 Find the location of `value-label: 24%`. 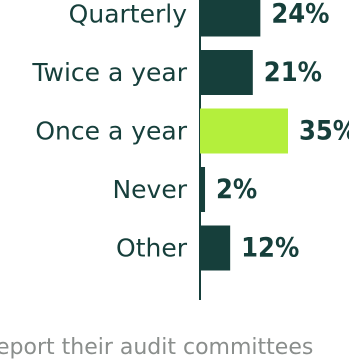

value-label: 24% is located at coordinates (300, 15).